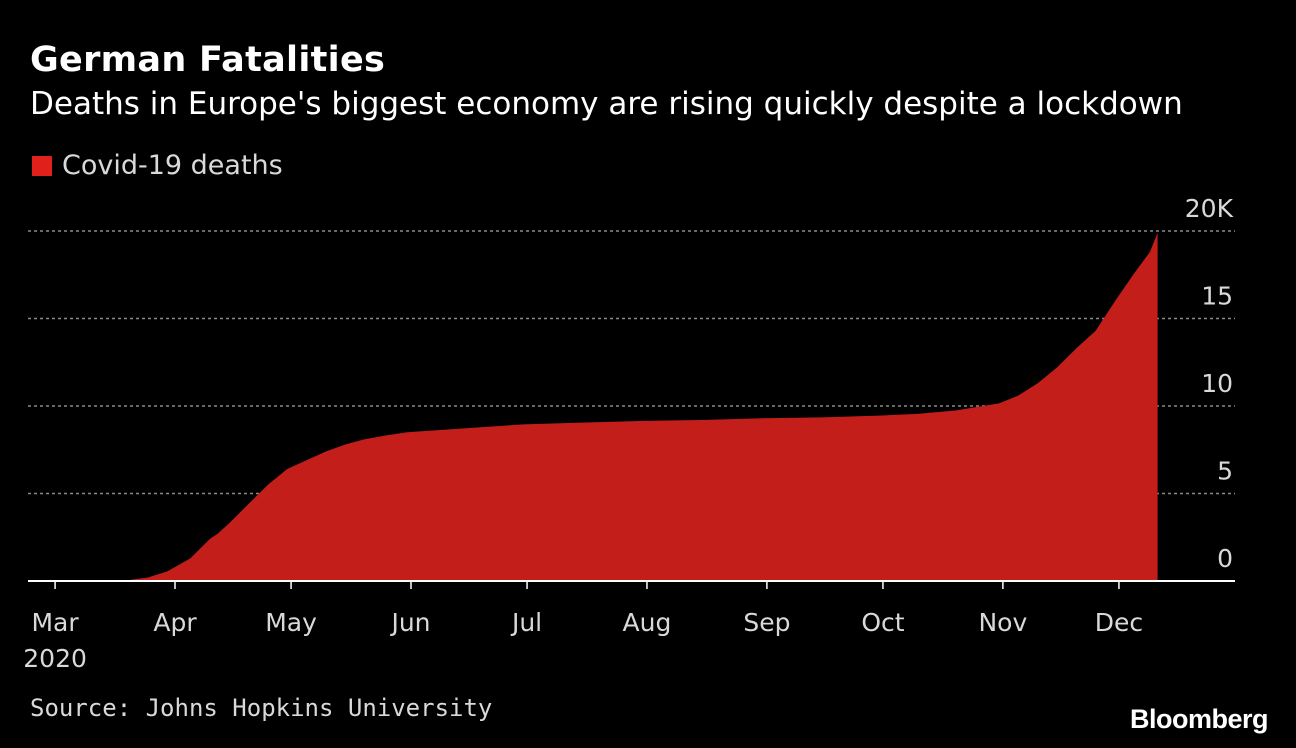 Image resolution: width=1296 pixels, height=748 pixels. I want to click on x-tick-label: Oct, so click(882, 622).